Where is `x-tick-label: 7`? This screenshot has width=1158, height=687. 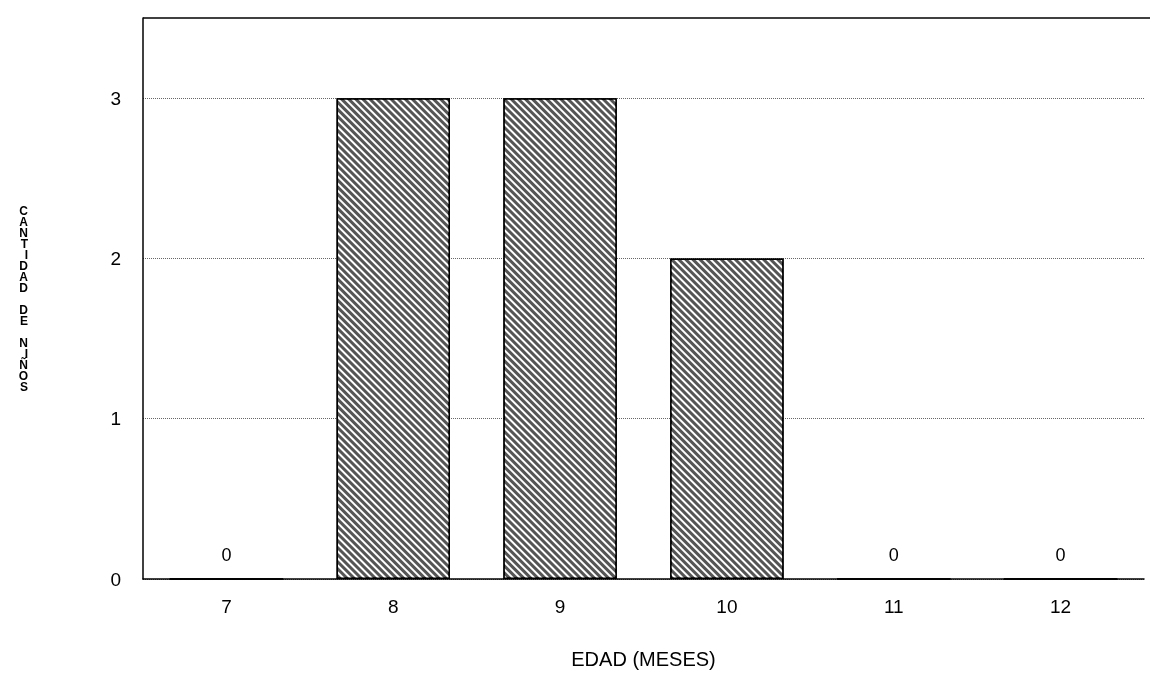
x-tick-label: 7 is located at coordinates (226, 606).